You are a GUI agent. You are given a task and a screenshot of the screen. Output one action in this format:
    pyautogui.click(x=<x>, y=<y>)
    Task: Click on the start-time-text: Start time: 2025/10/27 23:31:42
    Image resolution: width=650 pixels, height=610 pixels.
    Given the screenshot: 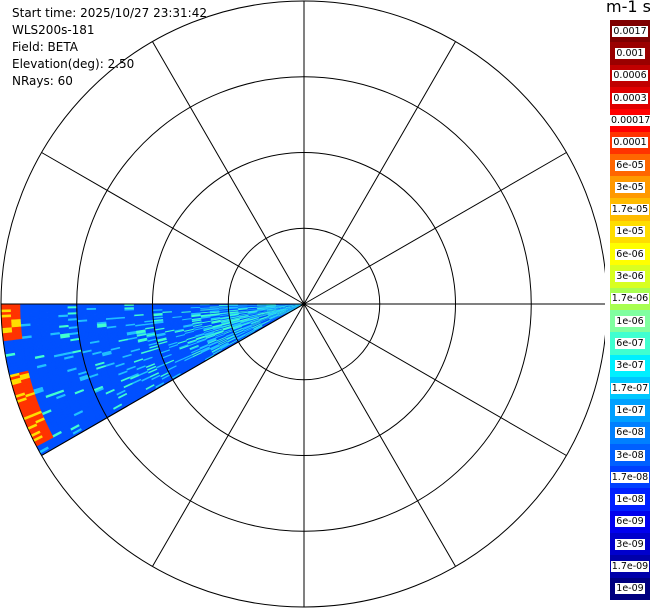 What is the action you would take?
    pyautogui.click(x=109, y=13)
    